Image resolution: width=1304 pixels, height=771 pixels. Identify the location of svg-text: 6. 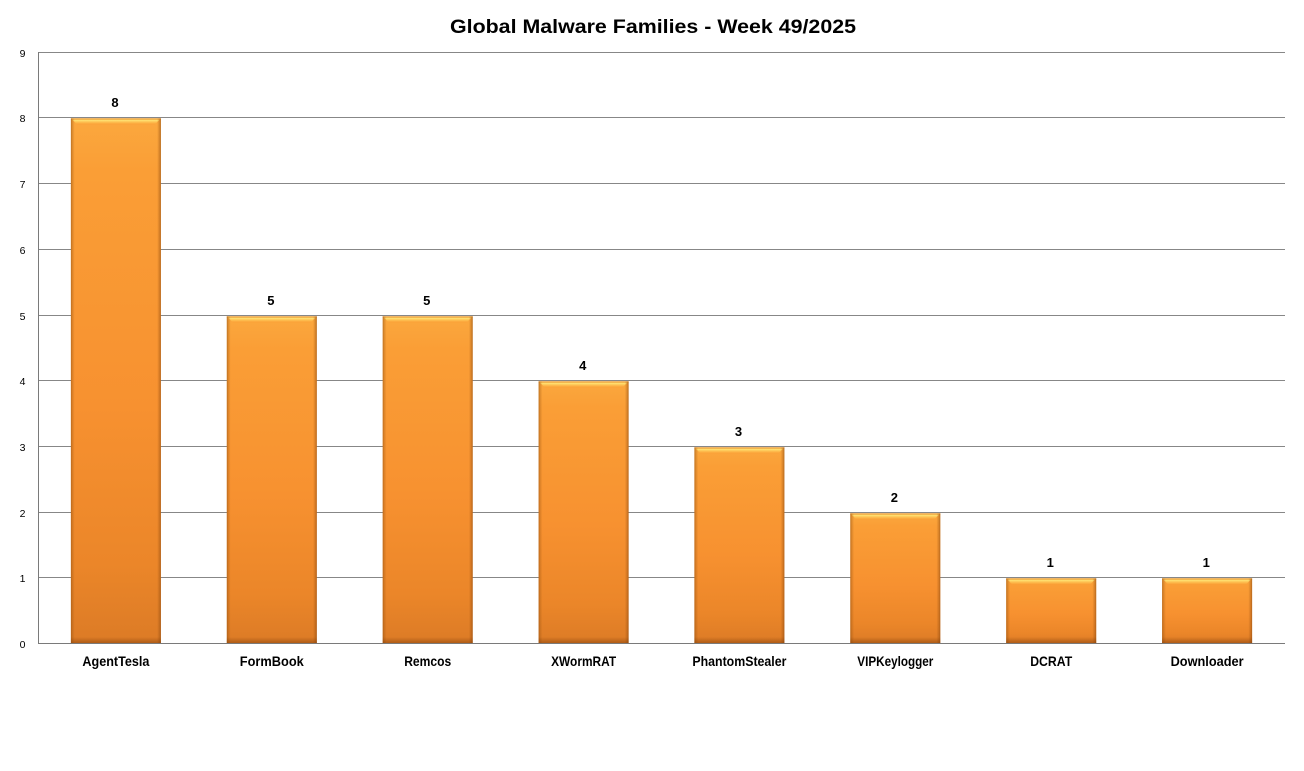
(23, 251).